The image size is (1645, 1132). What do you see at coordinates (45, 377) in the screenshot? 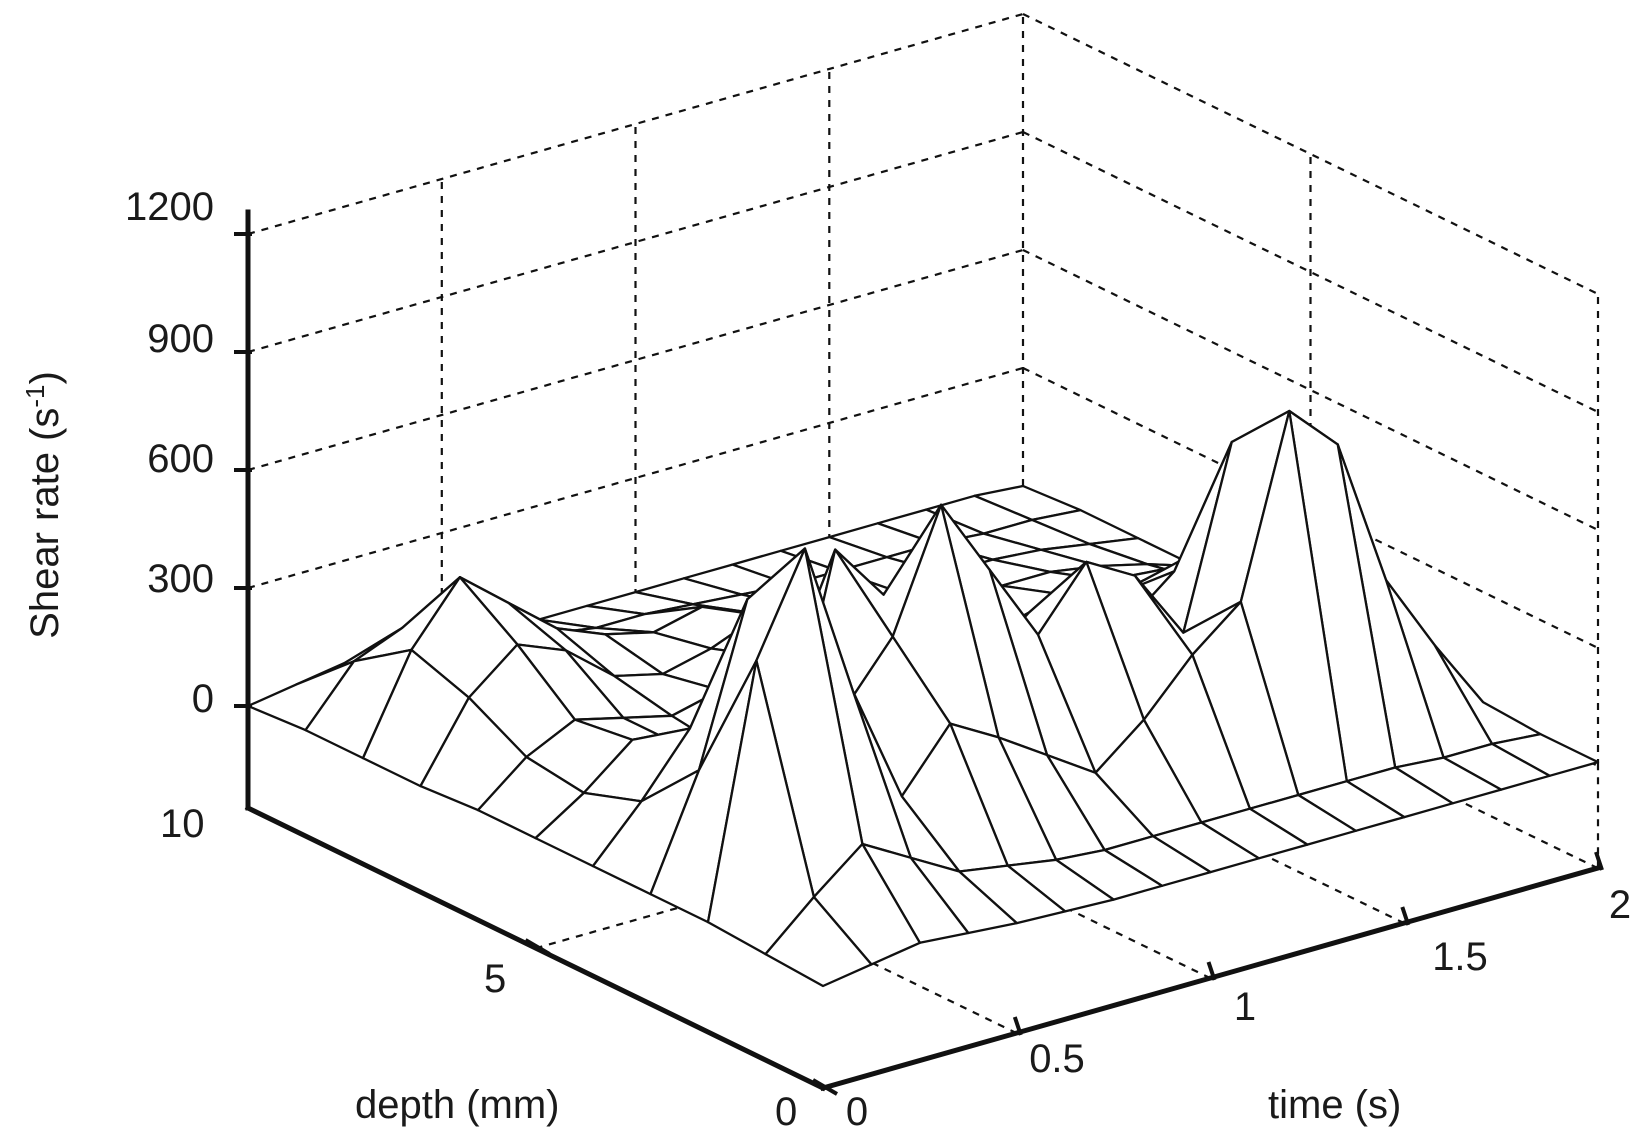
I see `shear-rate-axis-title-end: )` at bounding box center [45, 377].